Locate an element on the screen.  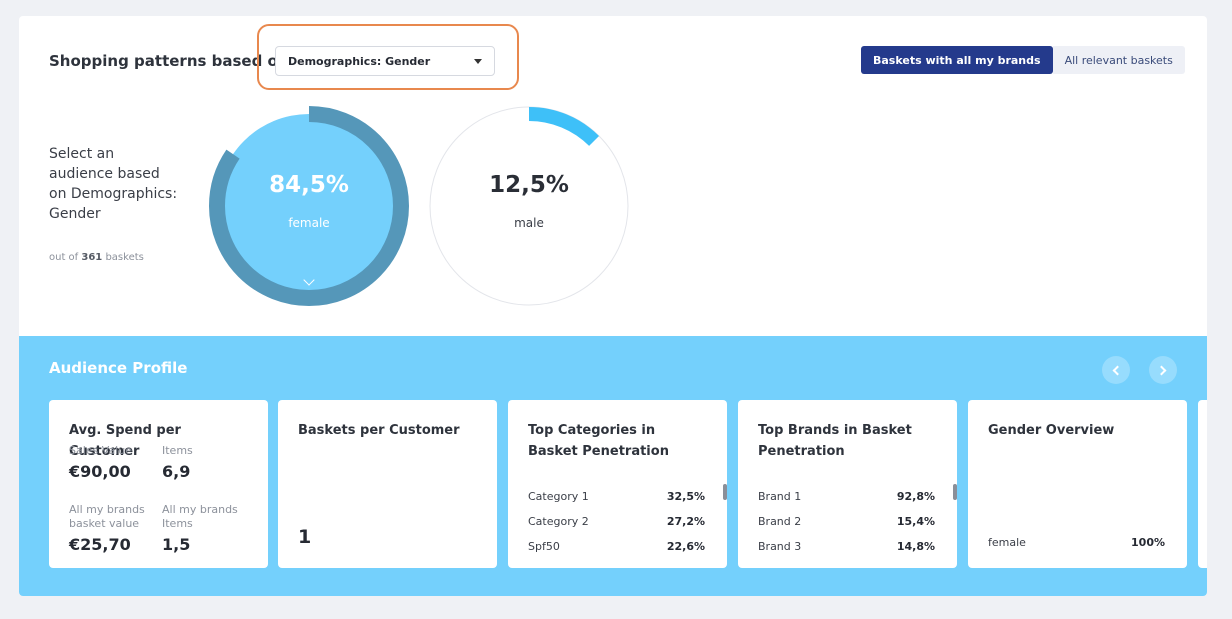
demographic-select: Demographics: Gender is located at coordinates (385, 61).